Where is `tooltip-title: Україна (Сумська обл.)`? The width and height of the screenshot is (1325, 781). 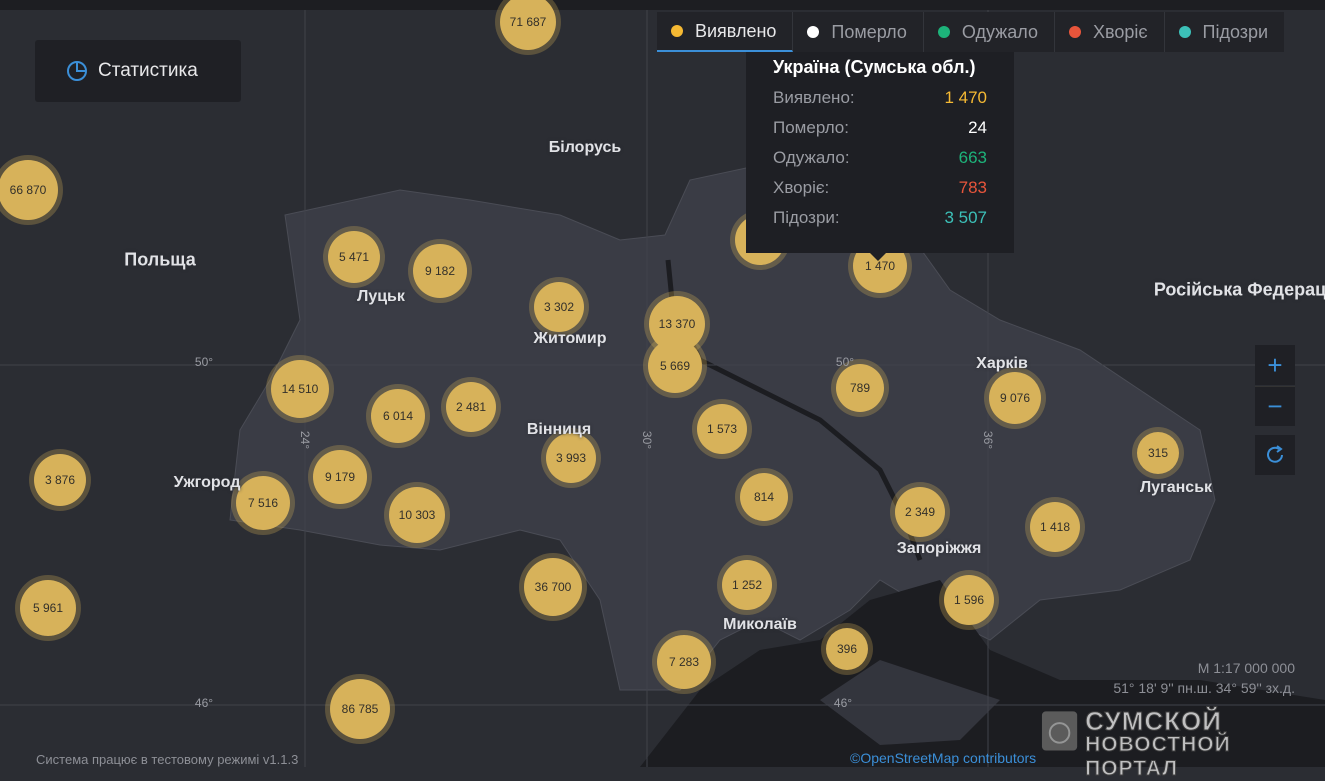
tooltip-title: Україна (Сумська обл.) is located at coordinates (874, 67).